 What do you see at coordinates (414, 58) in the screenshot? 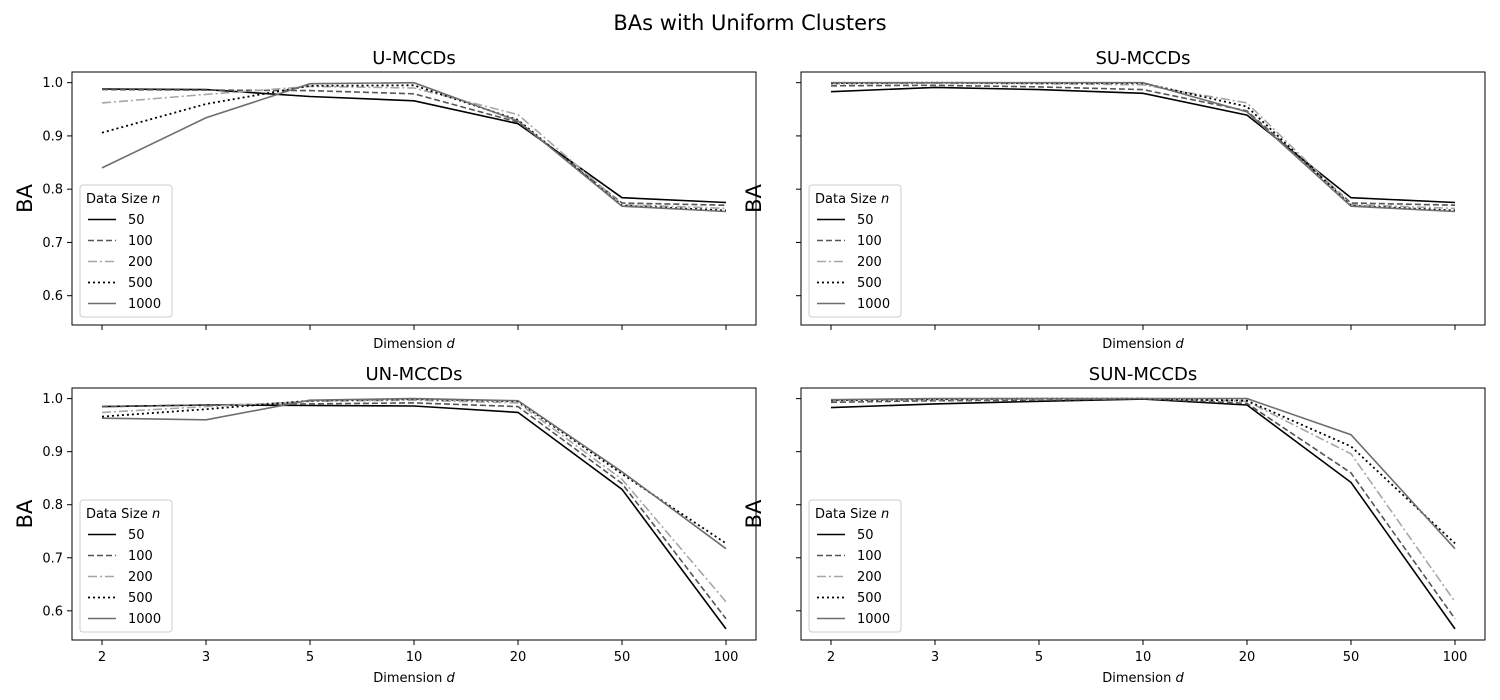
I see `panel-title: U-MCCDs` at bounding box center [414, 58].